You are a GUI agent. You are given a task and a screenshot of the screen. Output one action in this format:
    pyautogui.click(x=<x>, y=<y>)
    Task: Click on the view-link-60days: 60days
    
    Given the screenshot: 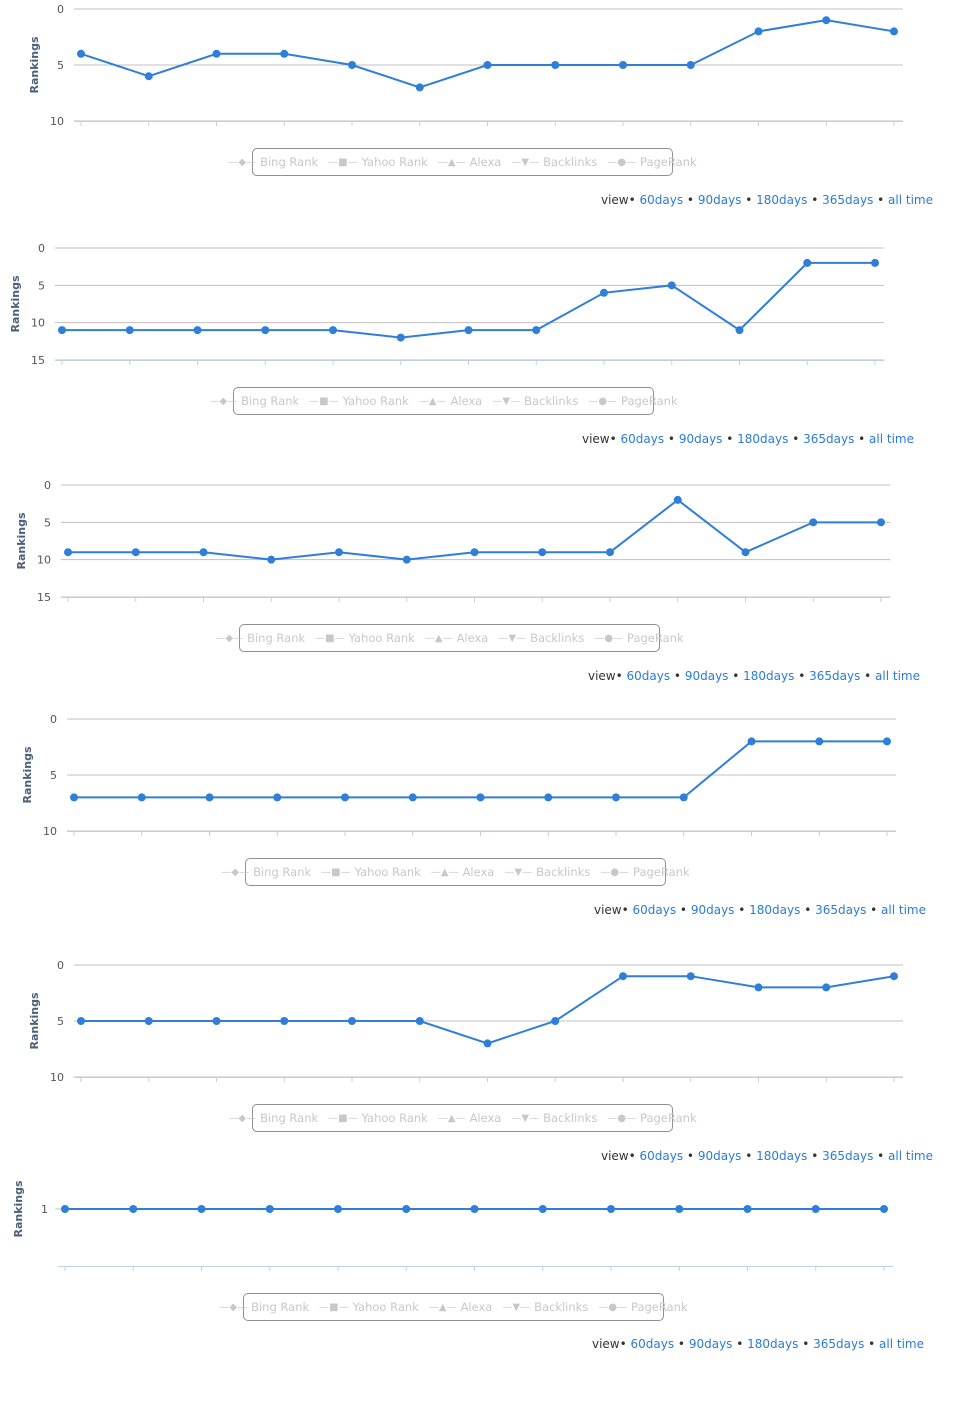 What is the action you would take?
    pyautogui.click(x=661, y=1156)
    